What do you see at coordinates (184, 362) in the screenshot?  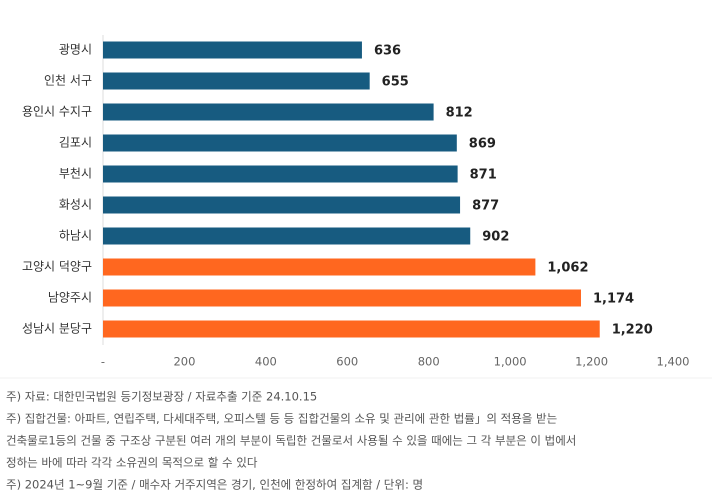 I see `x-tick-label: 200` at bounding box center [184, 362].